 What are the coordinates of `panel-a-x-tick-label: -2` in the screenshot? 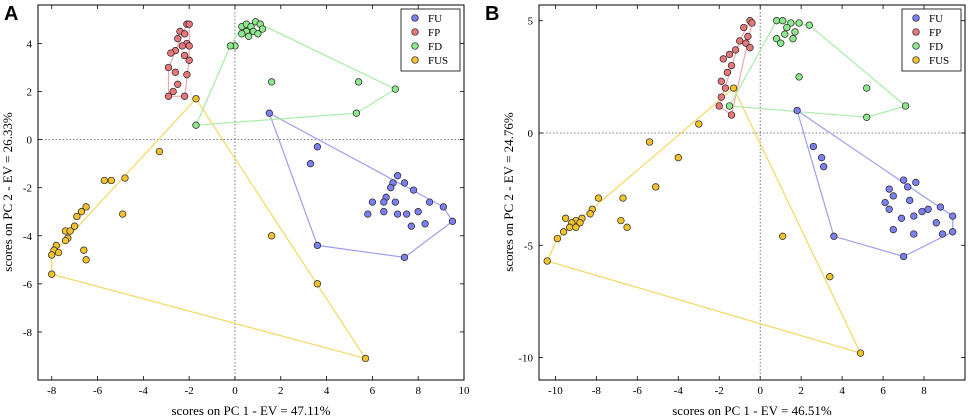 It's located at (189, 391).